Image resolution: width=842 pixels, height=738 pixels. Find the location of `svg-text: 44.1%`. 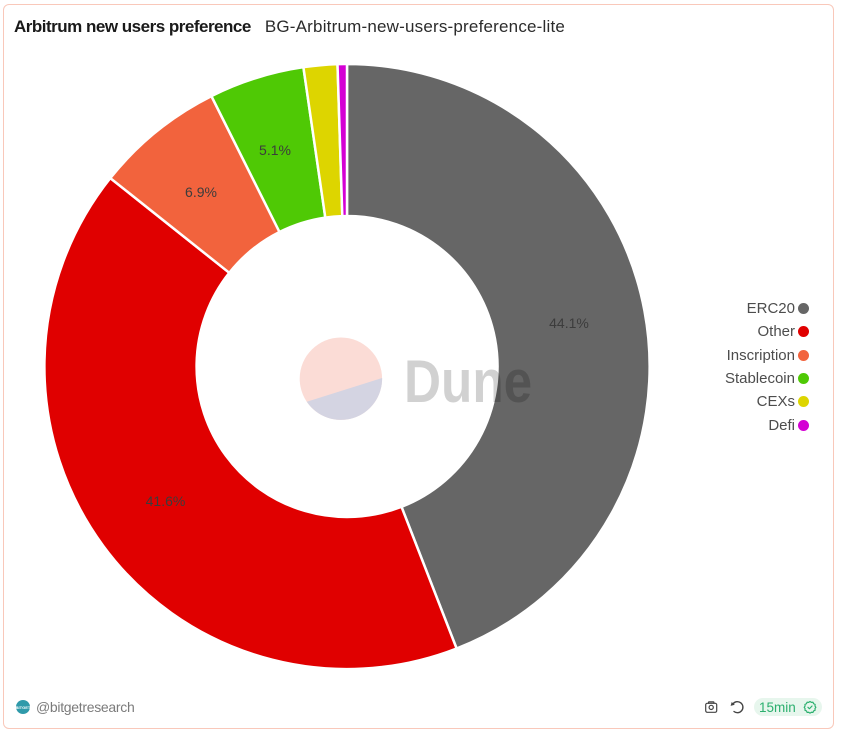

svg-text: 44.1% is located at coordinates (569, 323).